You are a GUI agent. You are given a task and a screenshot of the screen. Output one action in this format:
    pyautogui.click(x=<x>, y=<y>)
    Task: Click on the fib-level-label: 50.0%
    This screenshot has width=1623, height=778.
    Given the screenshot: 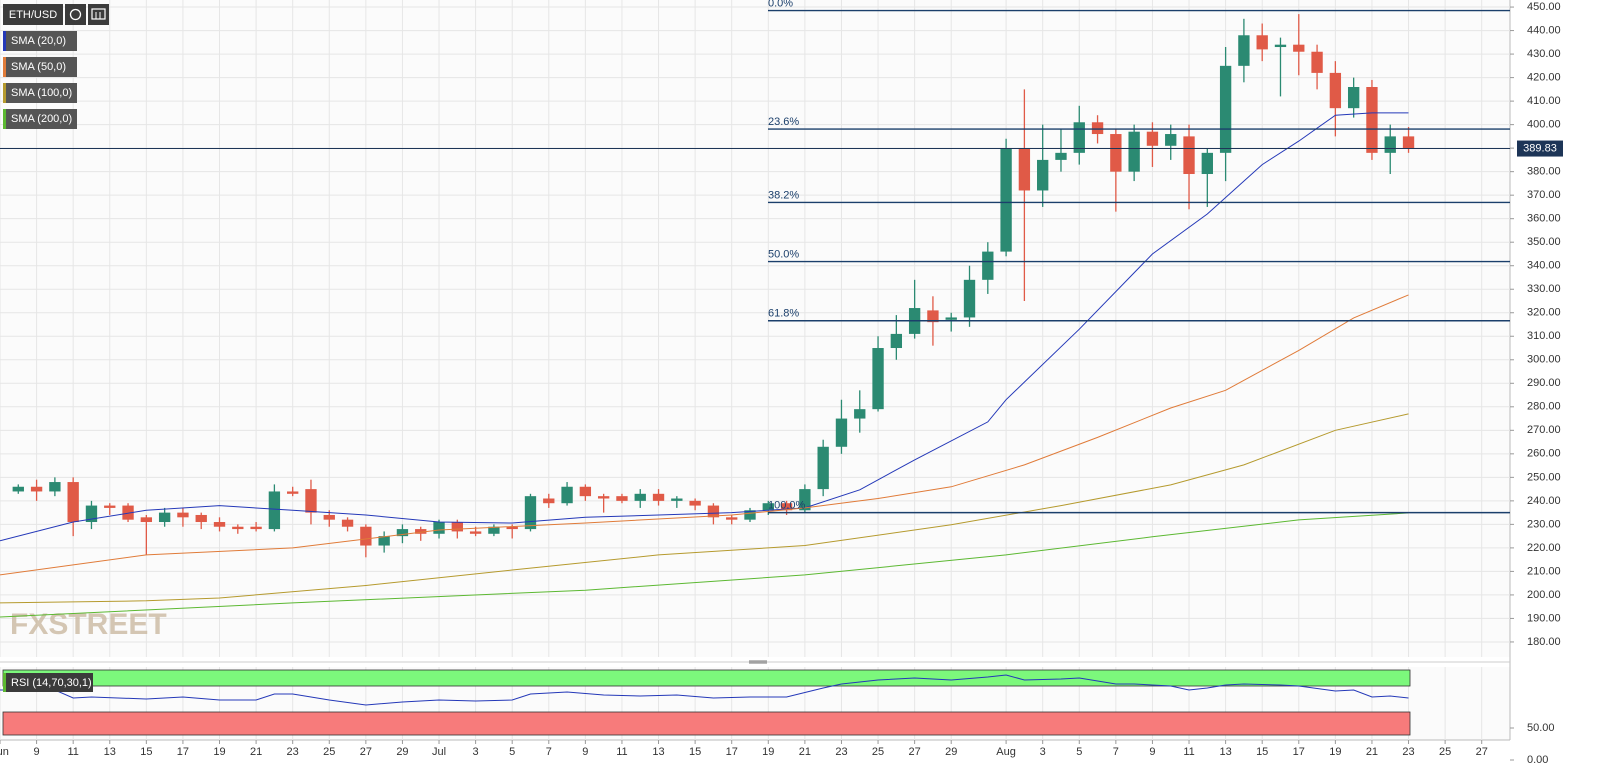 What is the action you would take?
    pyautogui.click(x=783, y=255)
    